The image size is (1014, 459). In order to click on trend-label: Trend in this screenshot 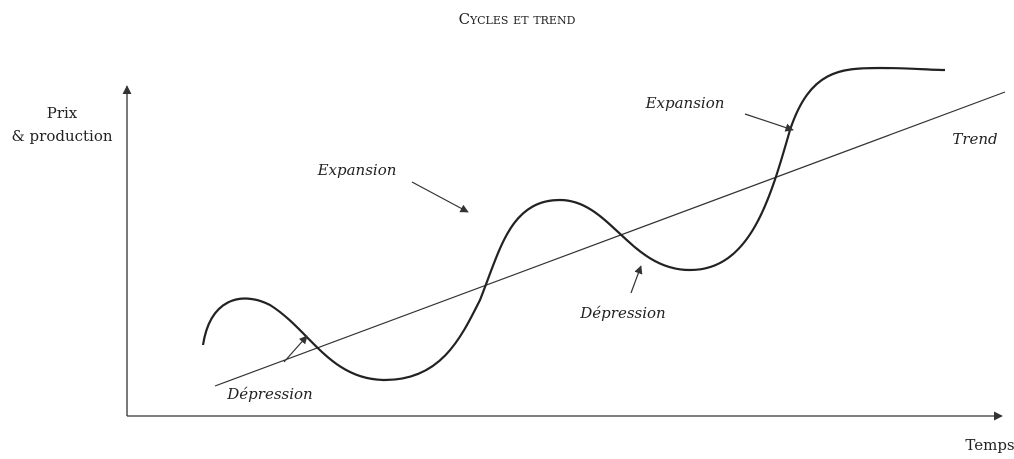, I will do `click(974, 139)`.